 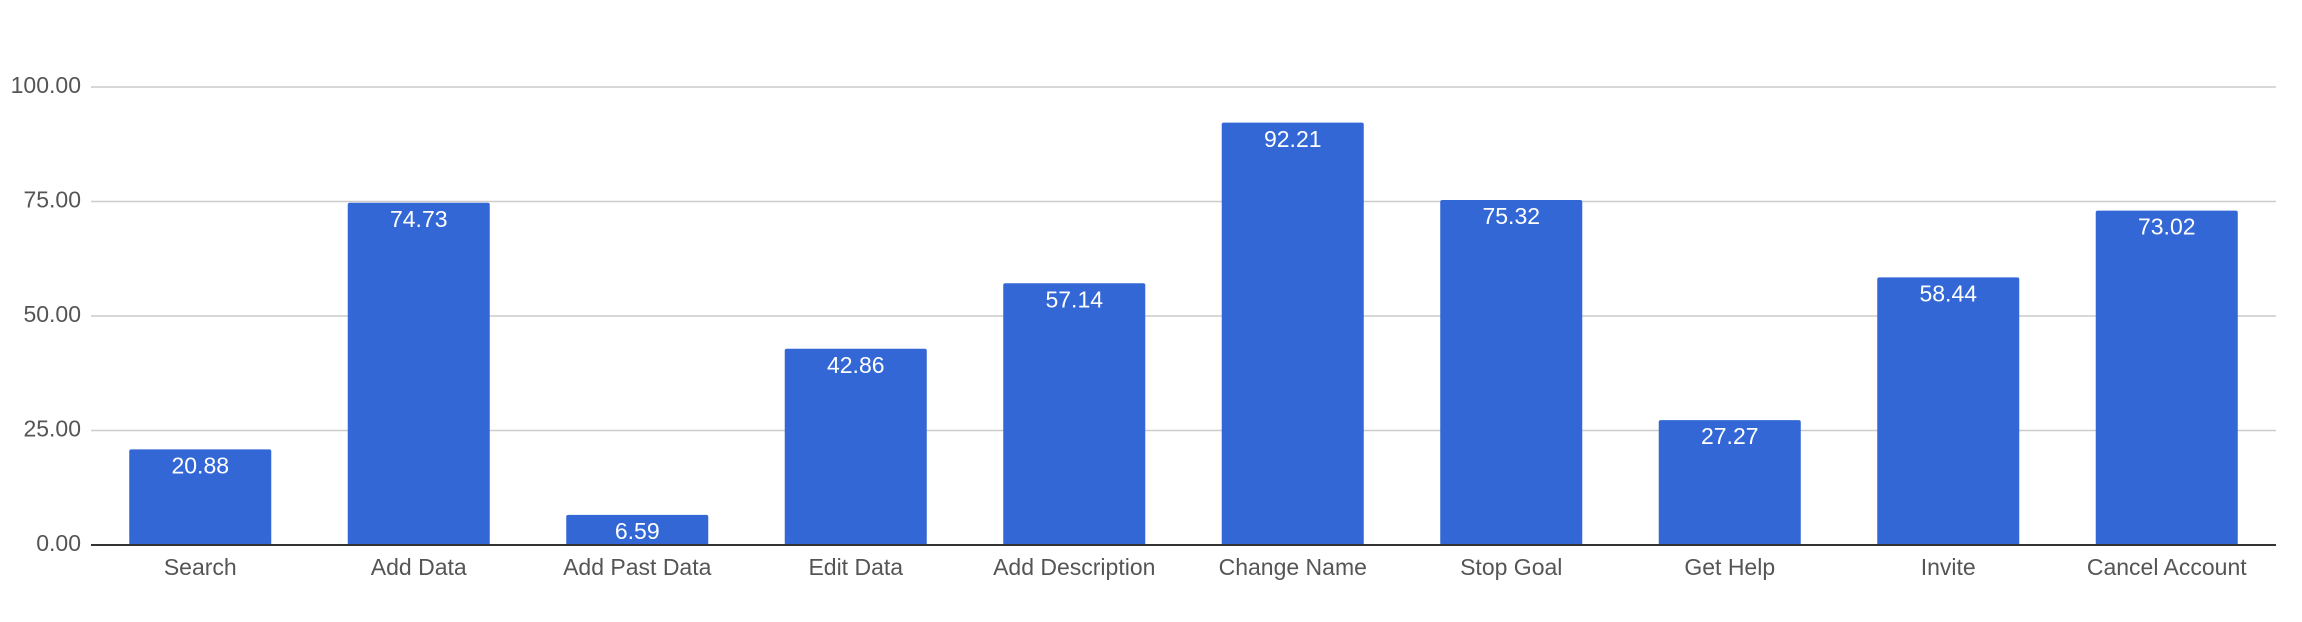 I want to click on x-tick-label: Add Description, so click(x=1074, y=567).